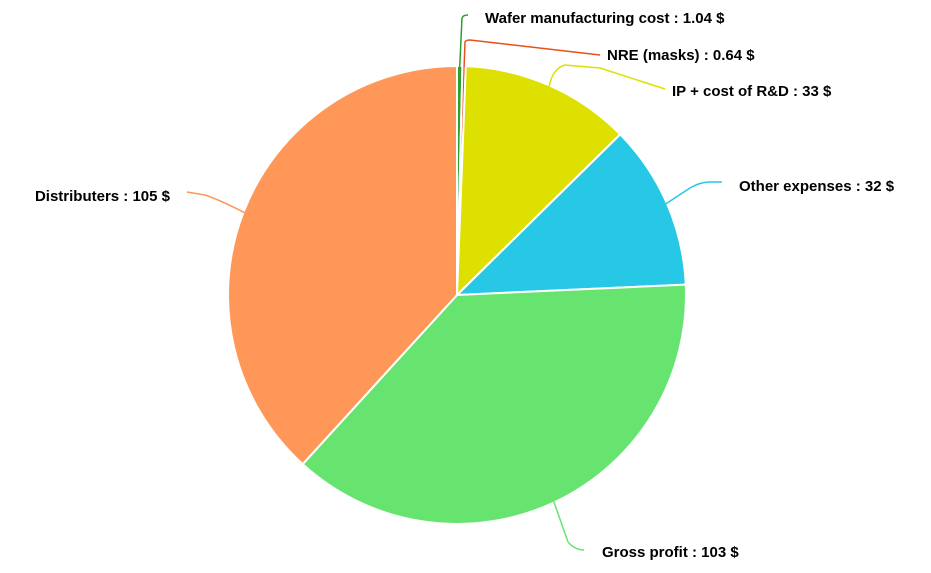 This screenshot has height=573, width=931. Describe the element at coordinates (670, 552) in the screenshot. I see `slice-data-label: Gross profit : 103 $` at that location.